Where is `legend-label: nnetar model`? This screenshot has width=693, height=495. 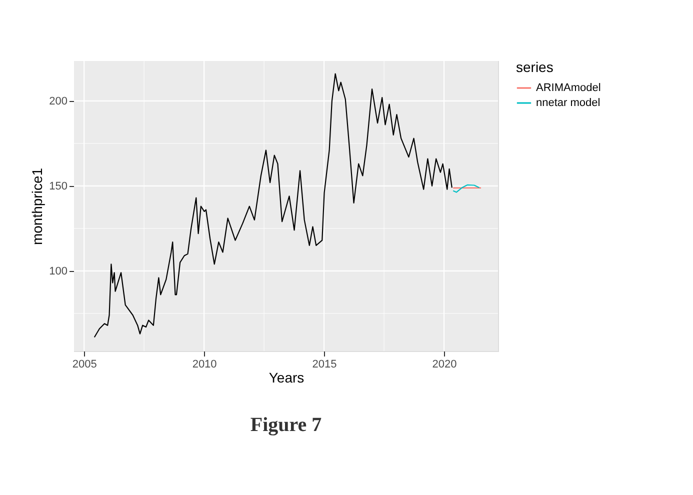
legend-label: nnetar model is located at coordinates (568, 103).